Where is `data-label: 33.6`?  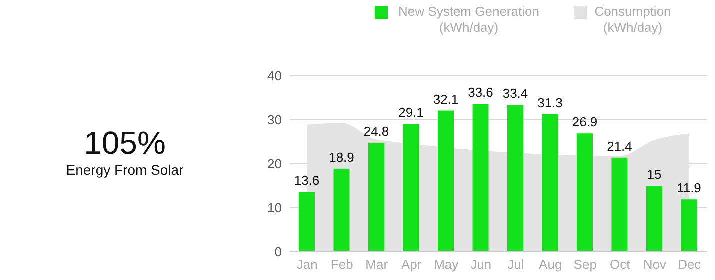
data-label: 33.6 is located at coordinates (481, 92).